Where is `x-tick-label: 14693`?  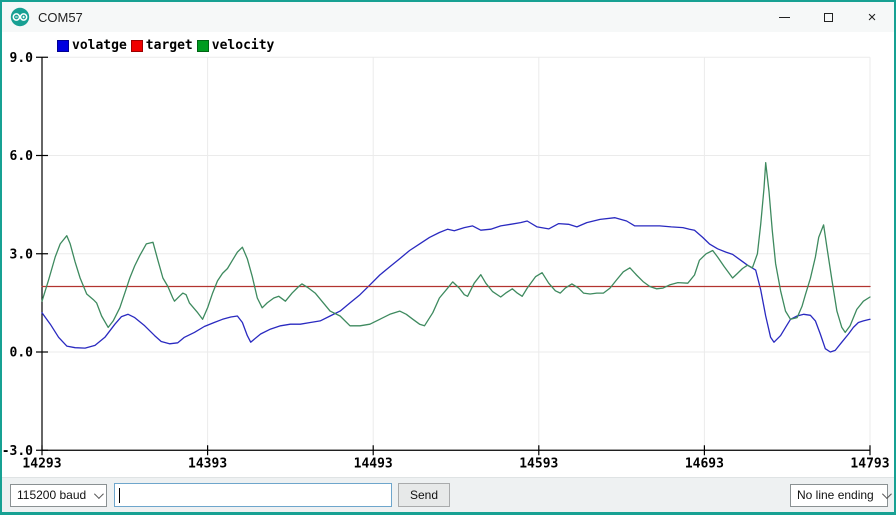
x-tick-label: 14693 is located at coordinates (704, 463).